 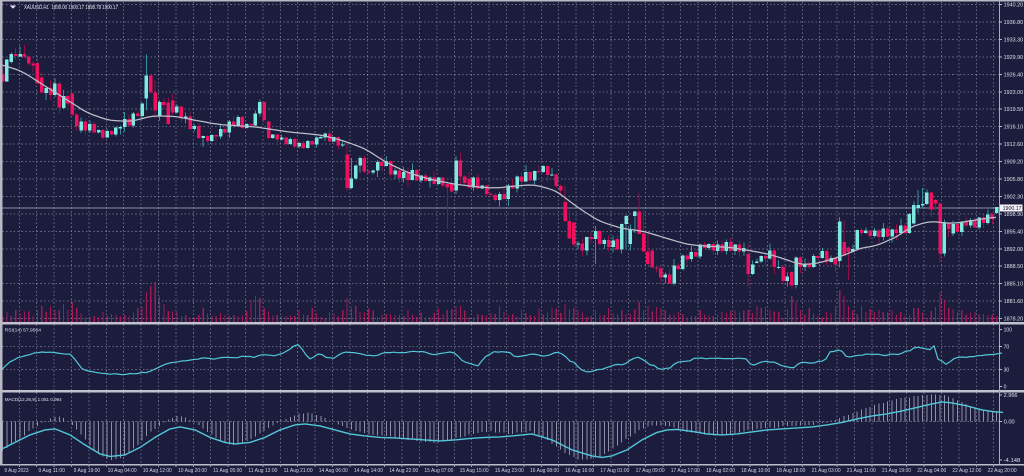 What do you see at coordinates (1014, 163) in the screenshot?
I see `svg-text: 1909.20` at bounding box center [1014, 163].